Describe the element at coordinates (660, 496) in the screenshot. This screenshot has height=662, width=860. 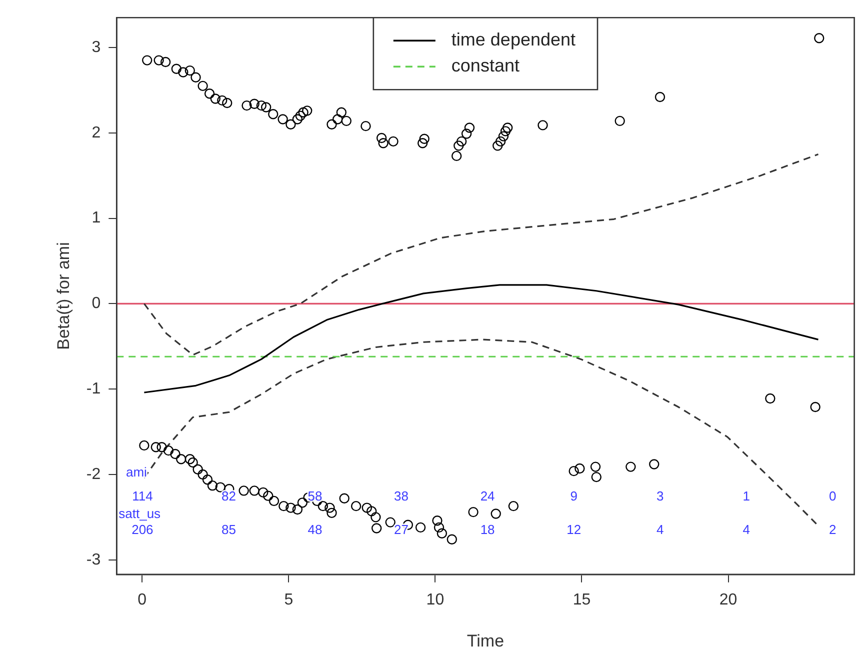
I see `annotation: 3` at that location.